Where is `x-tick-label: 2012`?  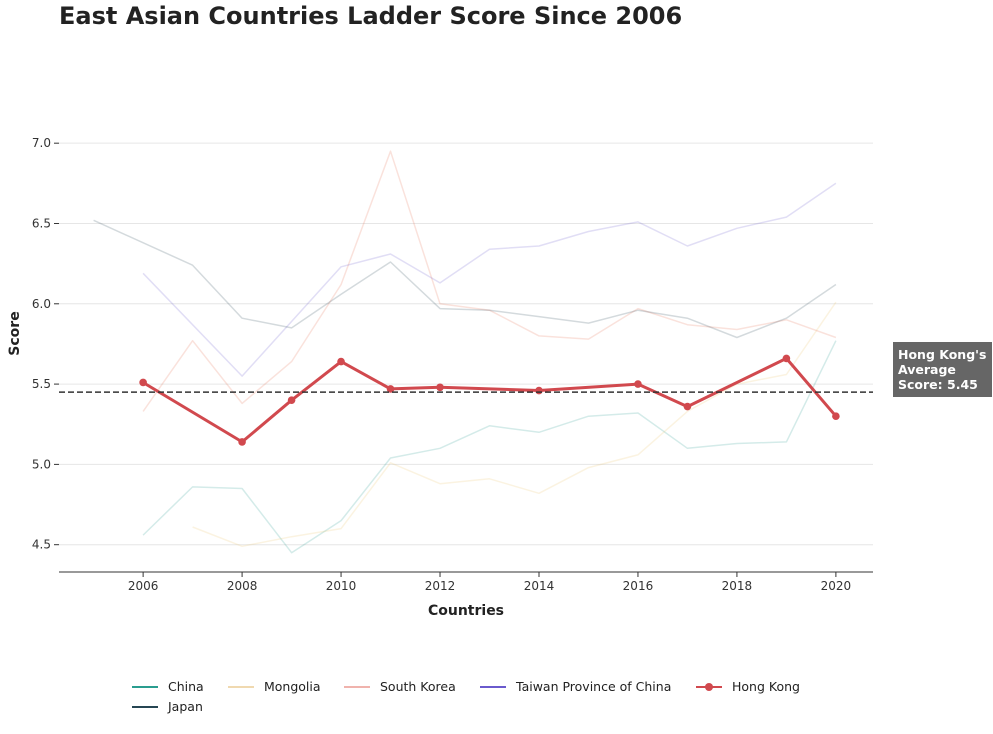
x-tick-label: 2012 is located at coordinates (440, 586).